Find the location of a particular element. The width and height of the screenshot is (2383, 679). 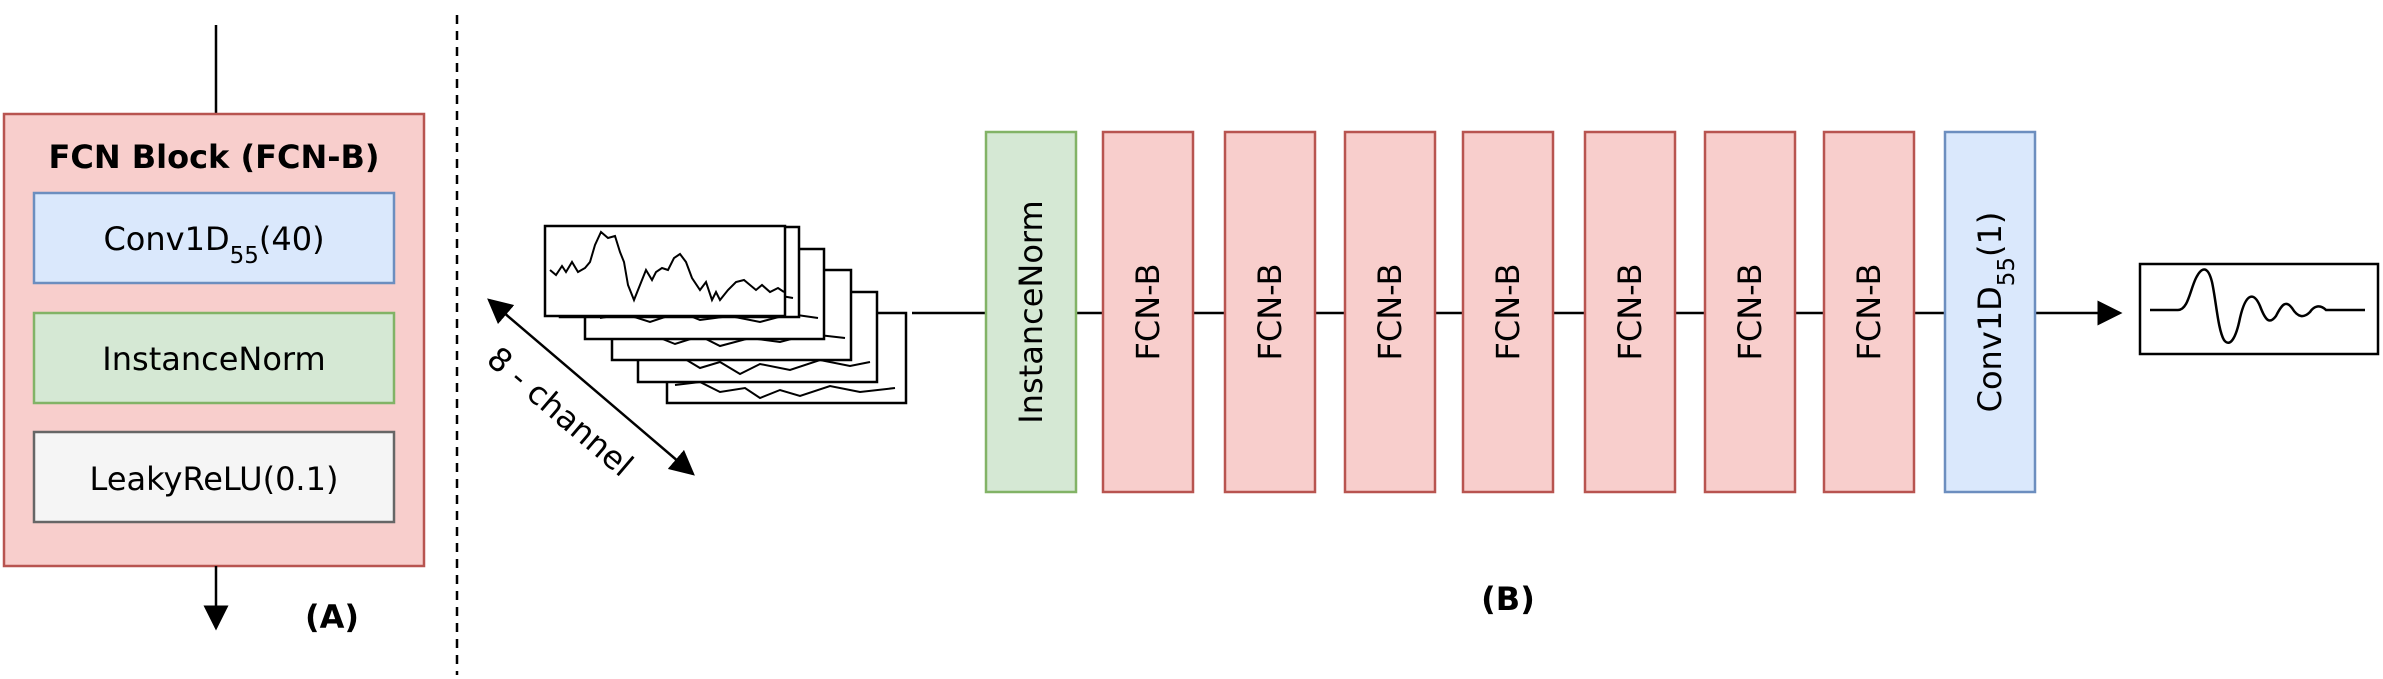

pipeline-norm-label: InstanceNorm is located at coordinates (1031, 311).